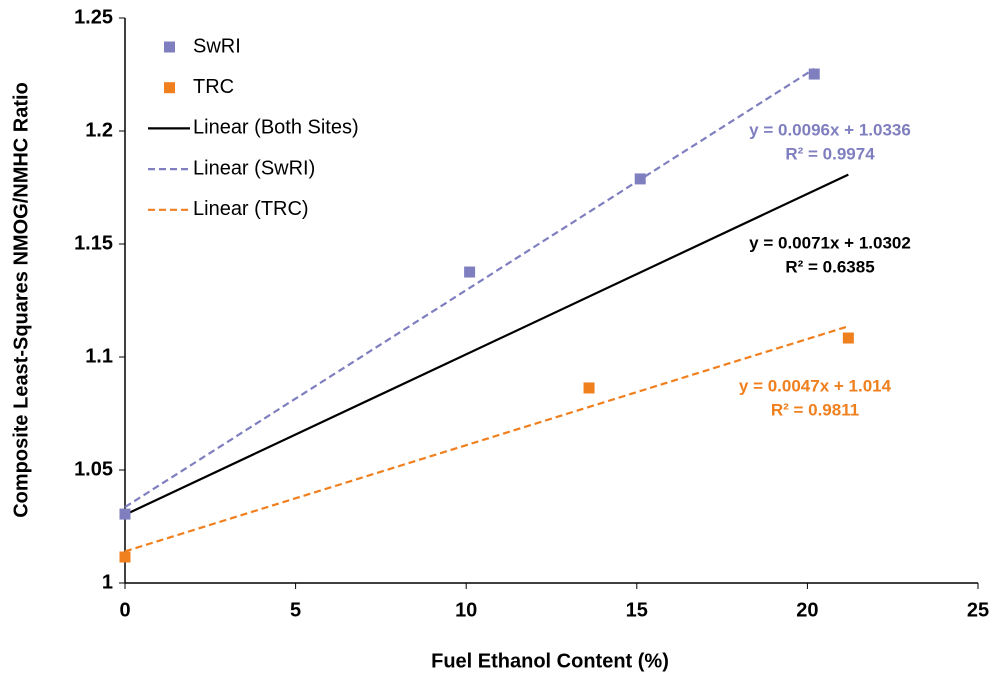 This screenshot has width=994, height=677. What do you see at coordinates (107, 582) in the screenshot?
I see `y-tick-label: 1` at bounding box center [107, 582].